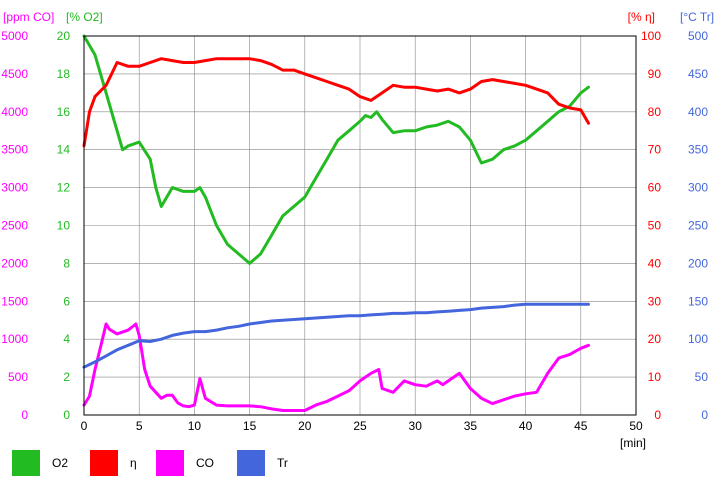  I want to click on tick-label-co-7: 3500, so click(14, 150).